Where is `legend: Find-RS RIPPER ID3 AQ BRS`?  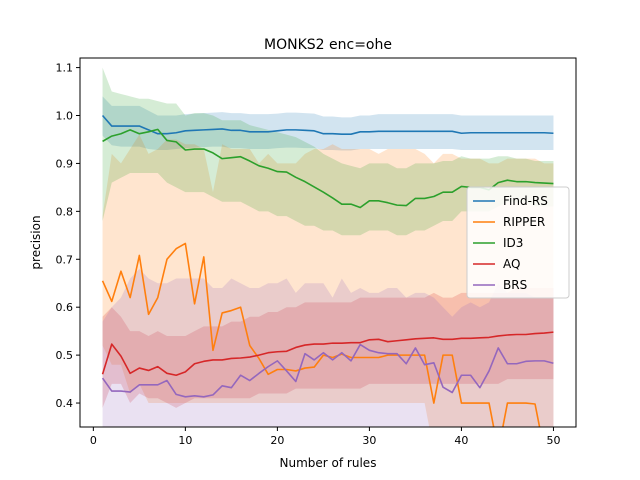 legend: Find-RS RIPPER ID3 AQ BRS is located at coordinates (518, 242).